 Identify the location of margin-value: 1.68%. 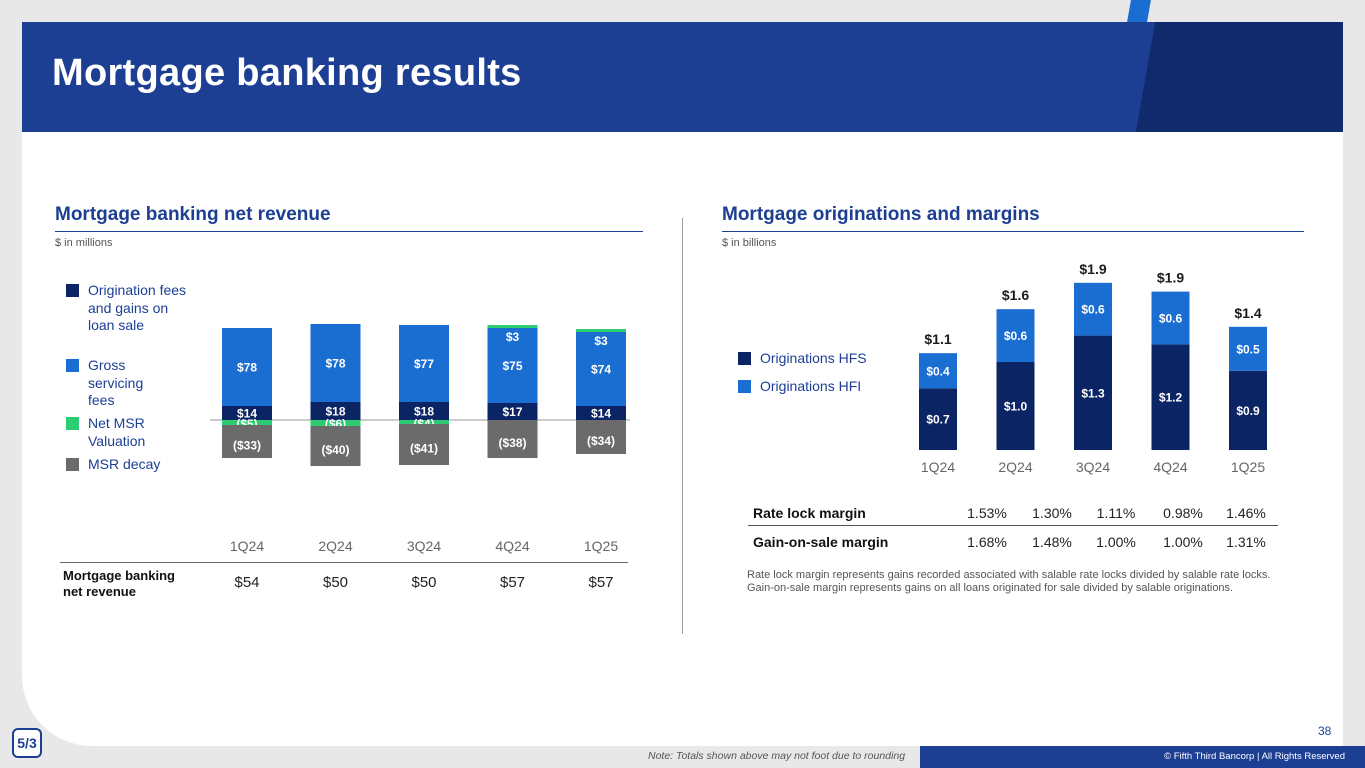
(987, 542).